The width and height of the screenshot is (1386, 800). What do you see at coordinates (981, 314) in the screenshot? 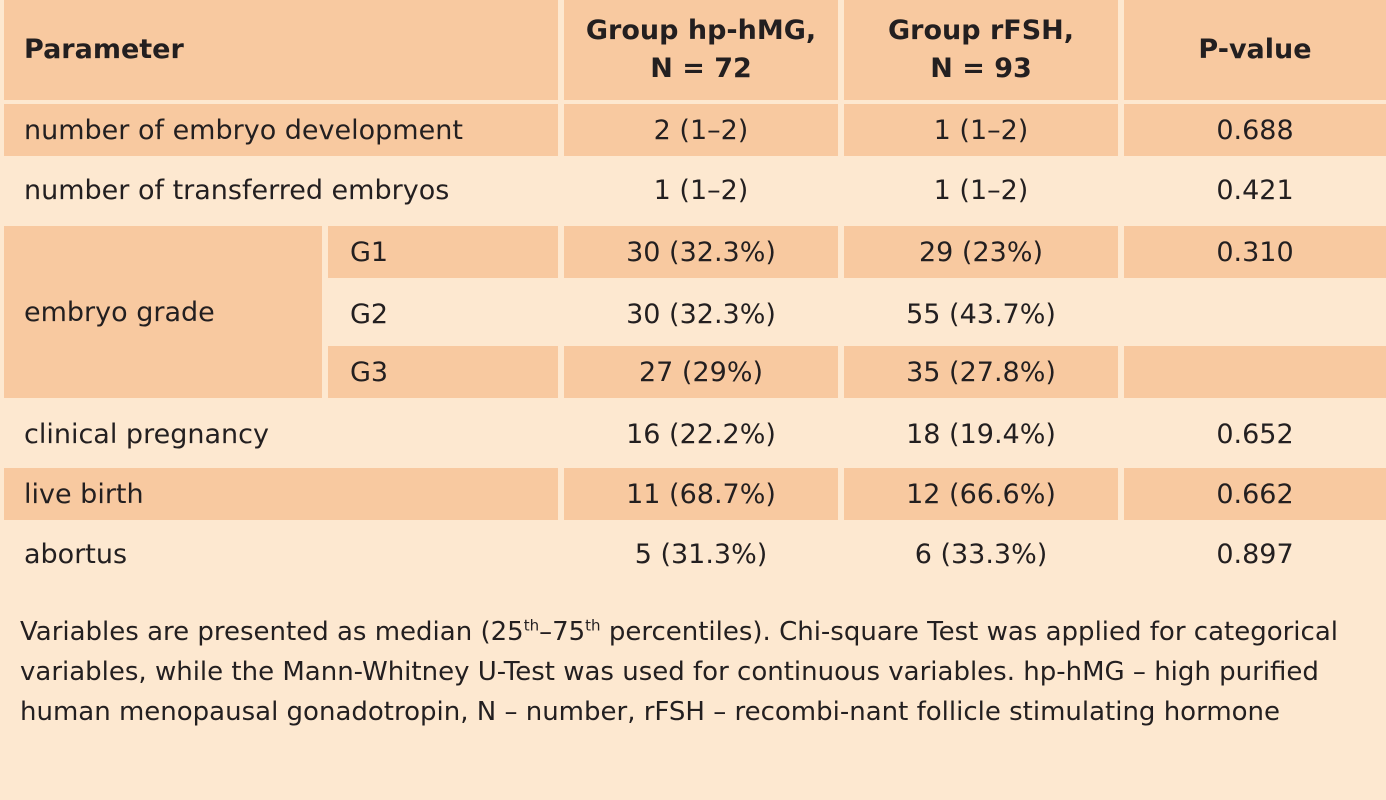
I see `row-g2-rfsh: 55 (43.7%)` at bounding box center [981, 314].